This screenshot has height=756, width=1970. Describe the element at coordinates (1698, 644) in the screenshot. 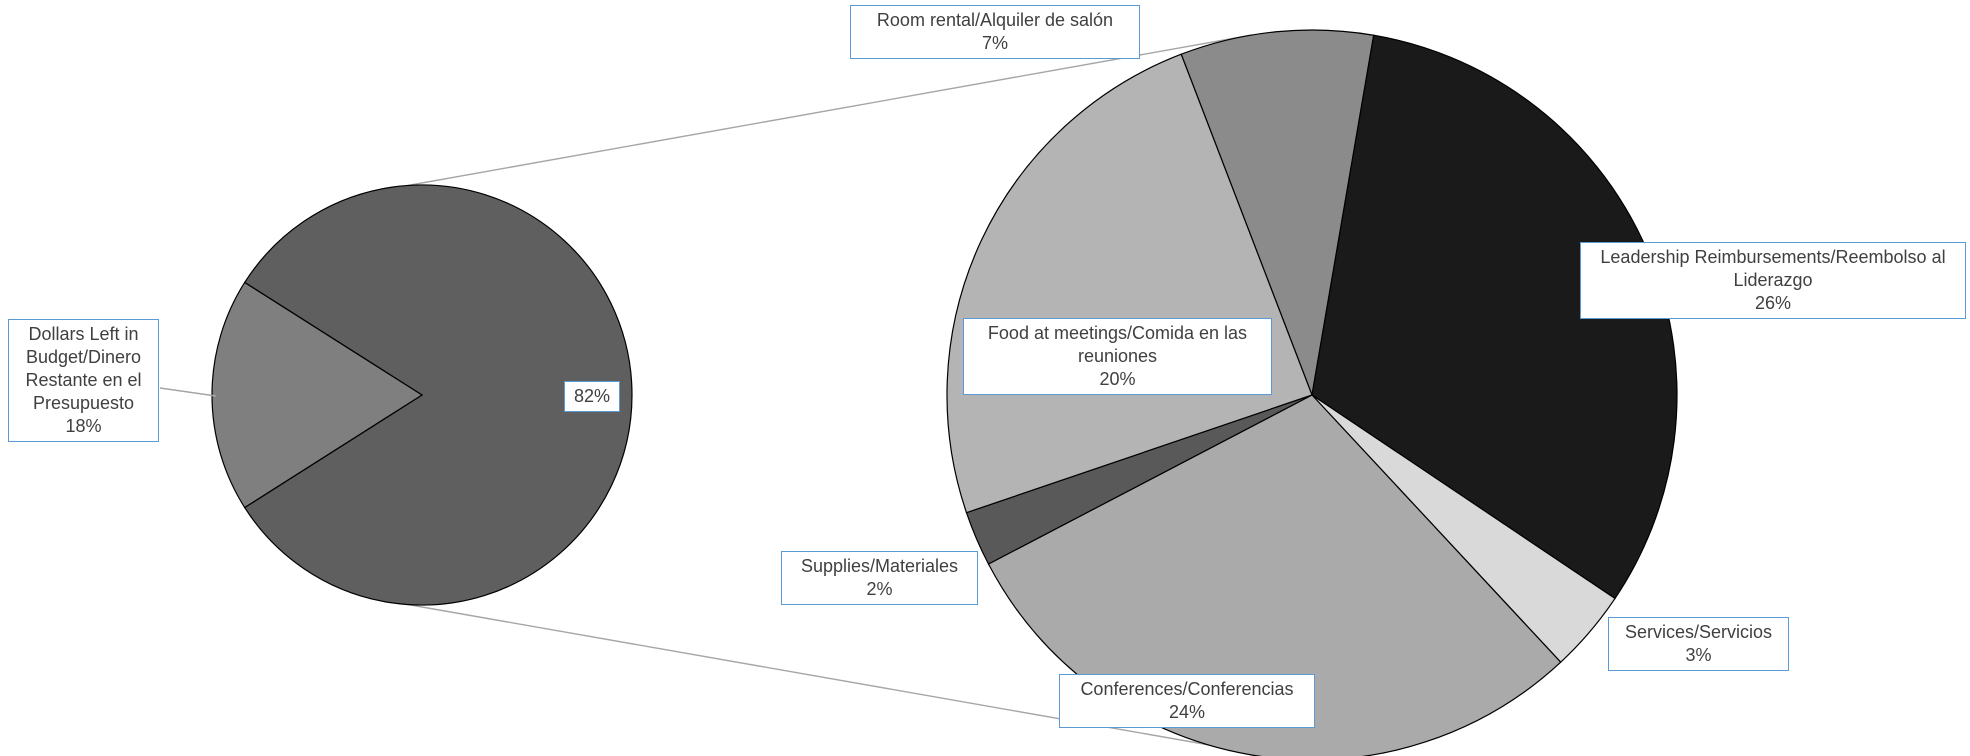

I see `sub-slice-label-services: Services/Servicios 3%` at that location.